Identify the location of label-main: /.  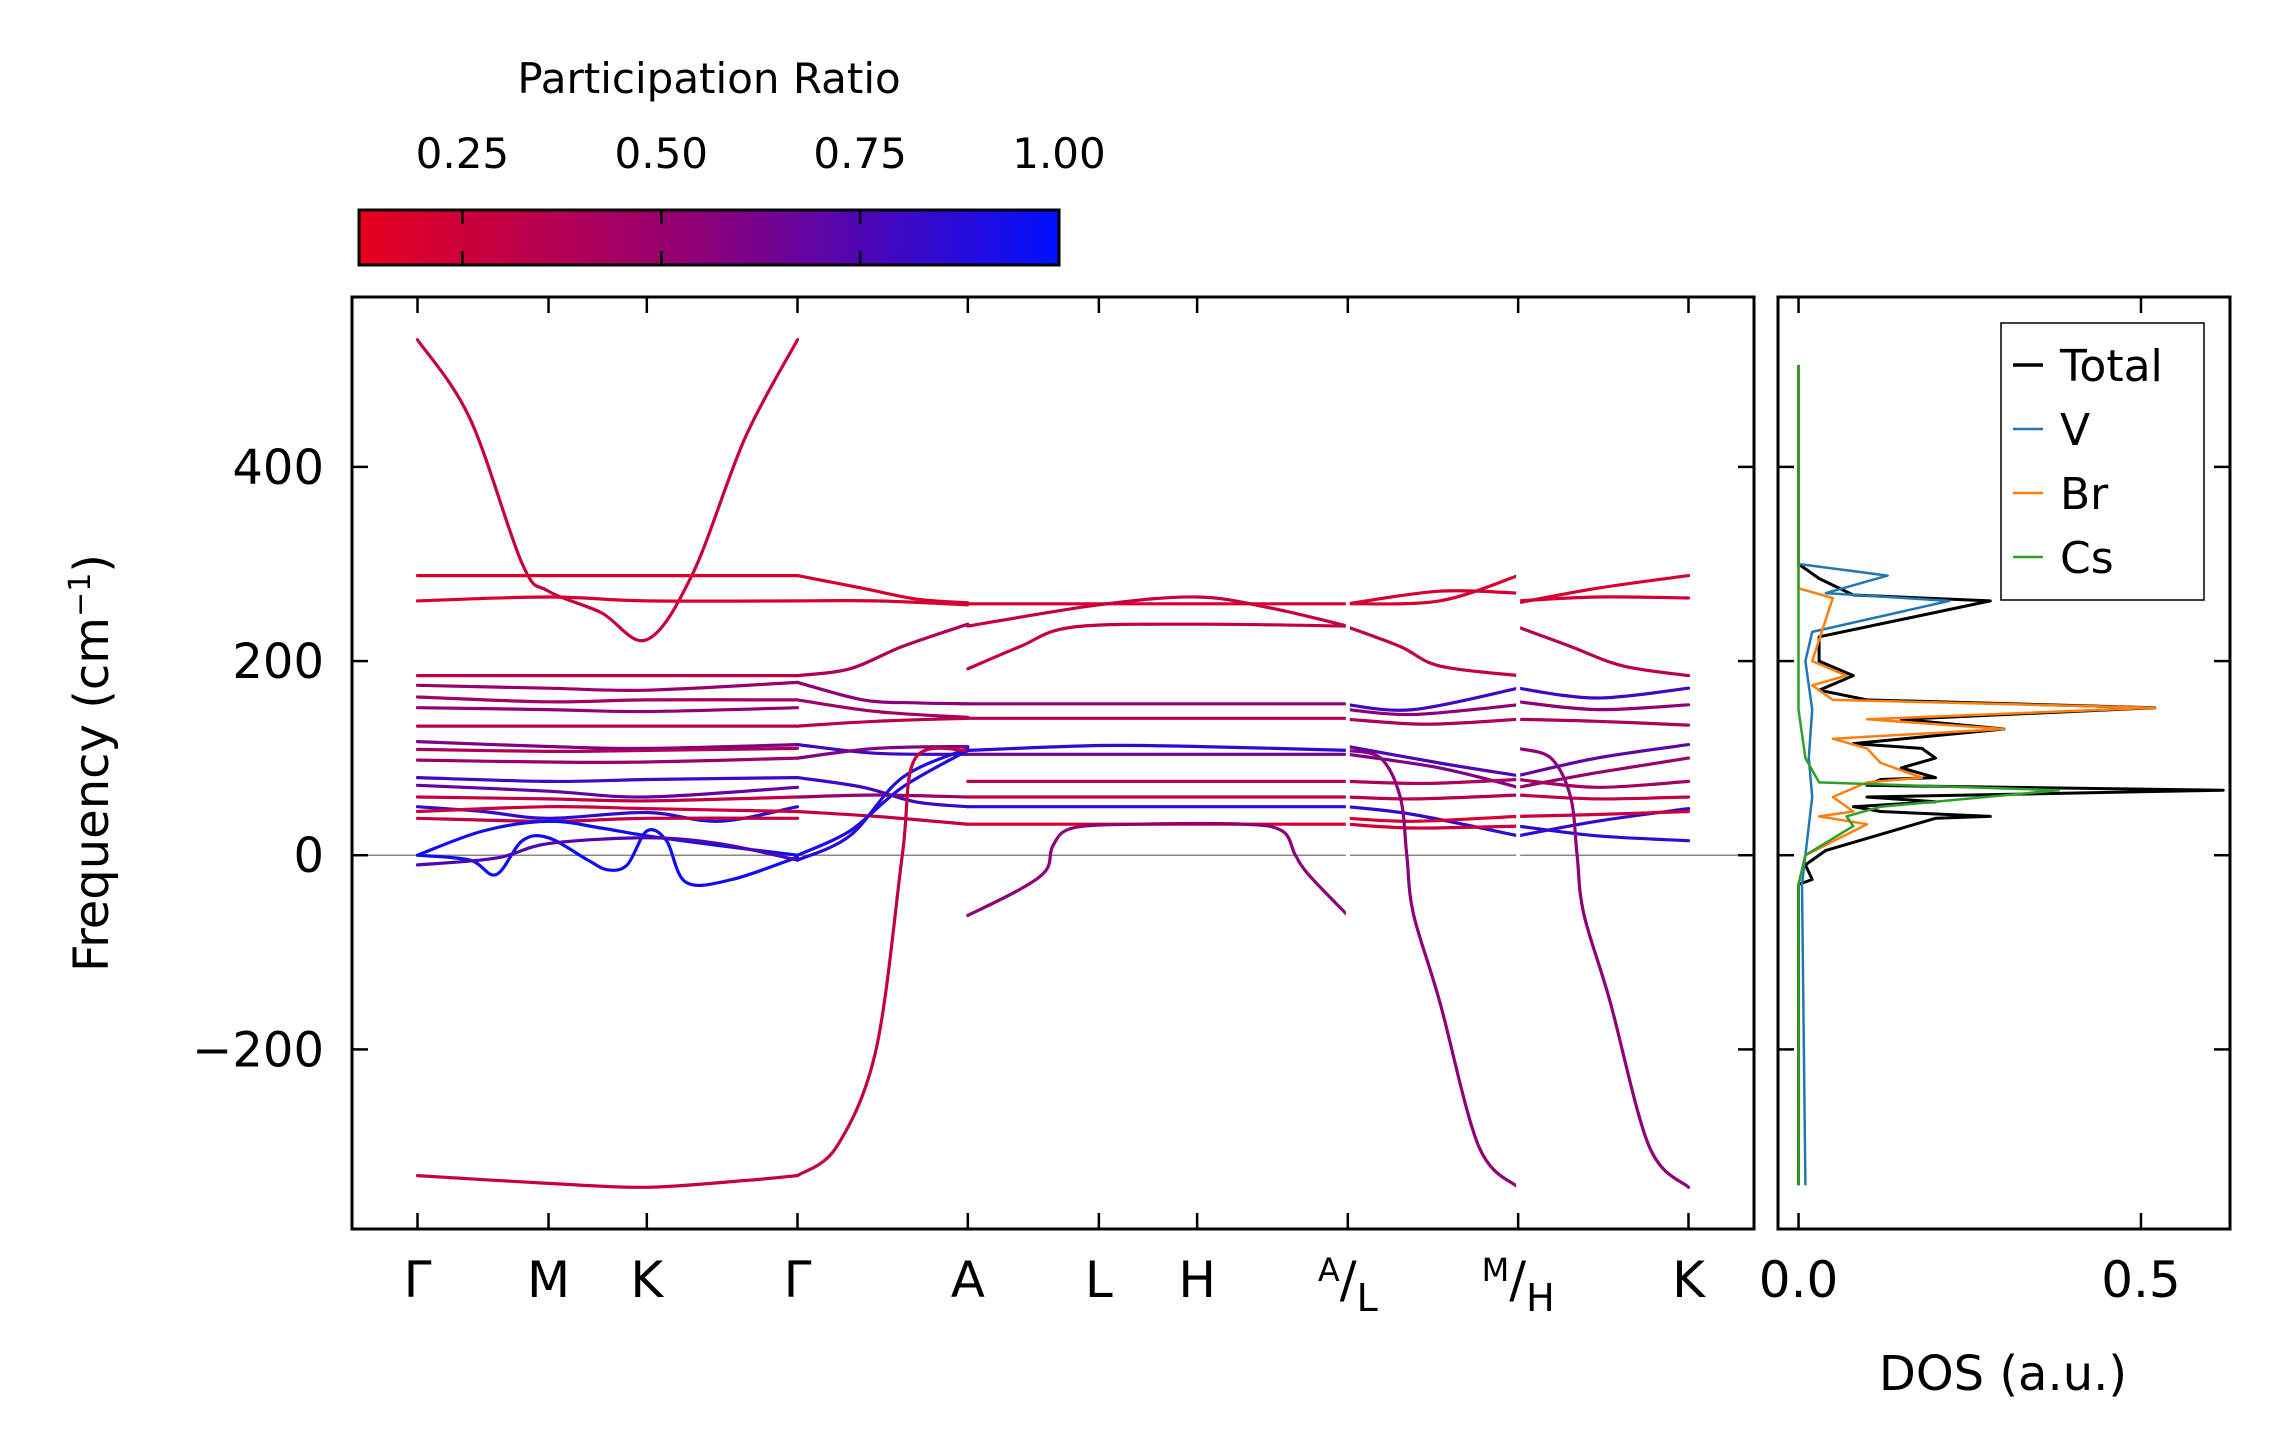
(1348, 1280).